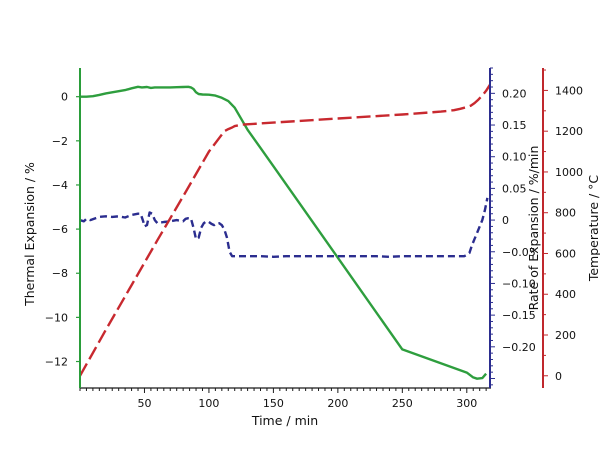  I want to click on x-tick-label: 100, so click(208, 403).